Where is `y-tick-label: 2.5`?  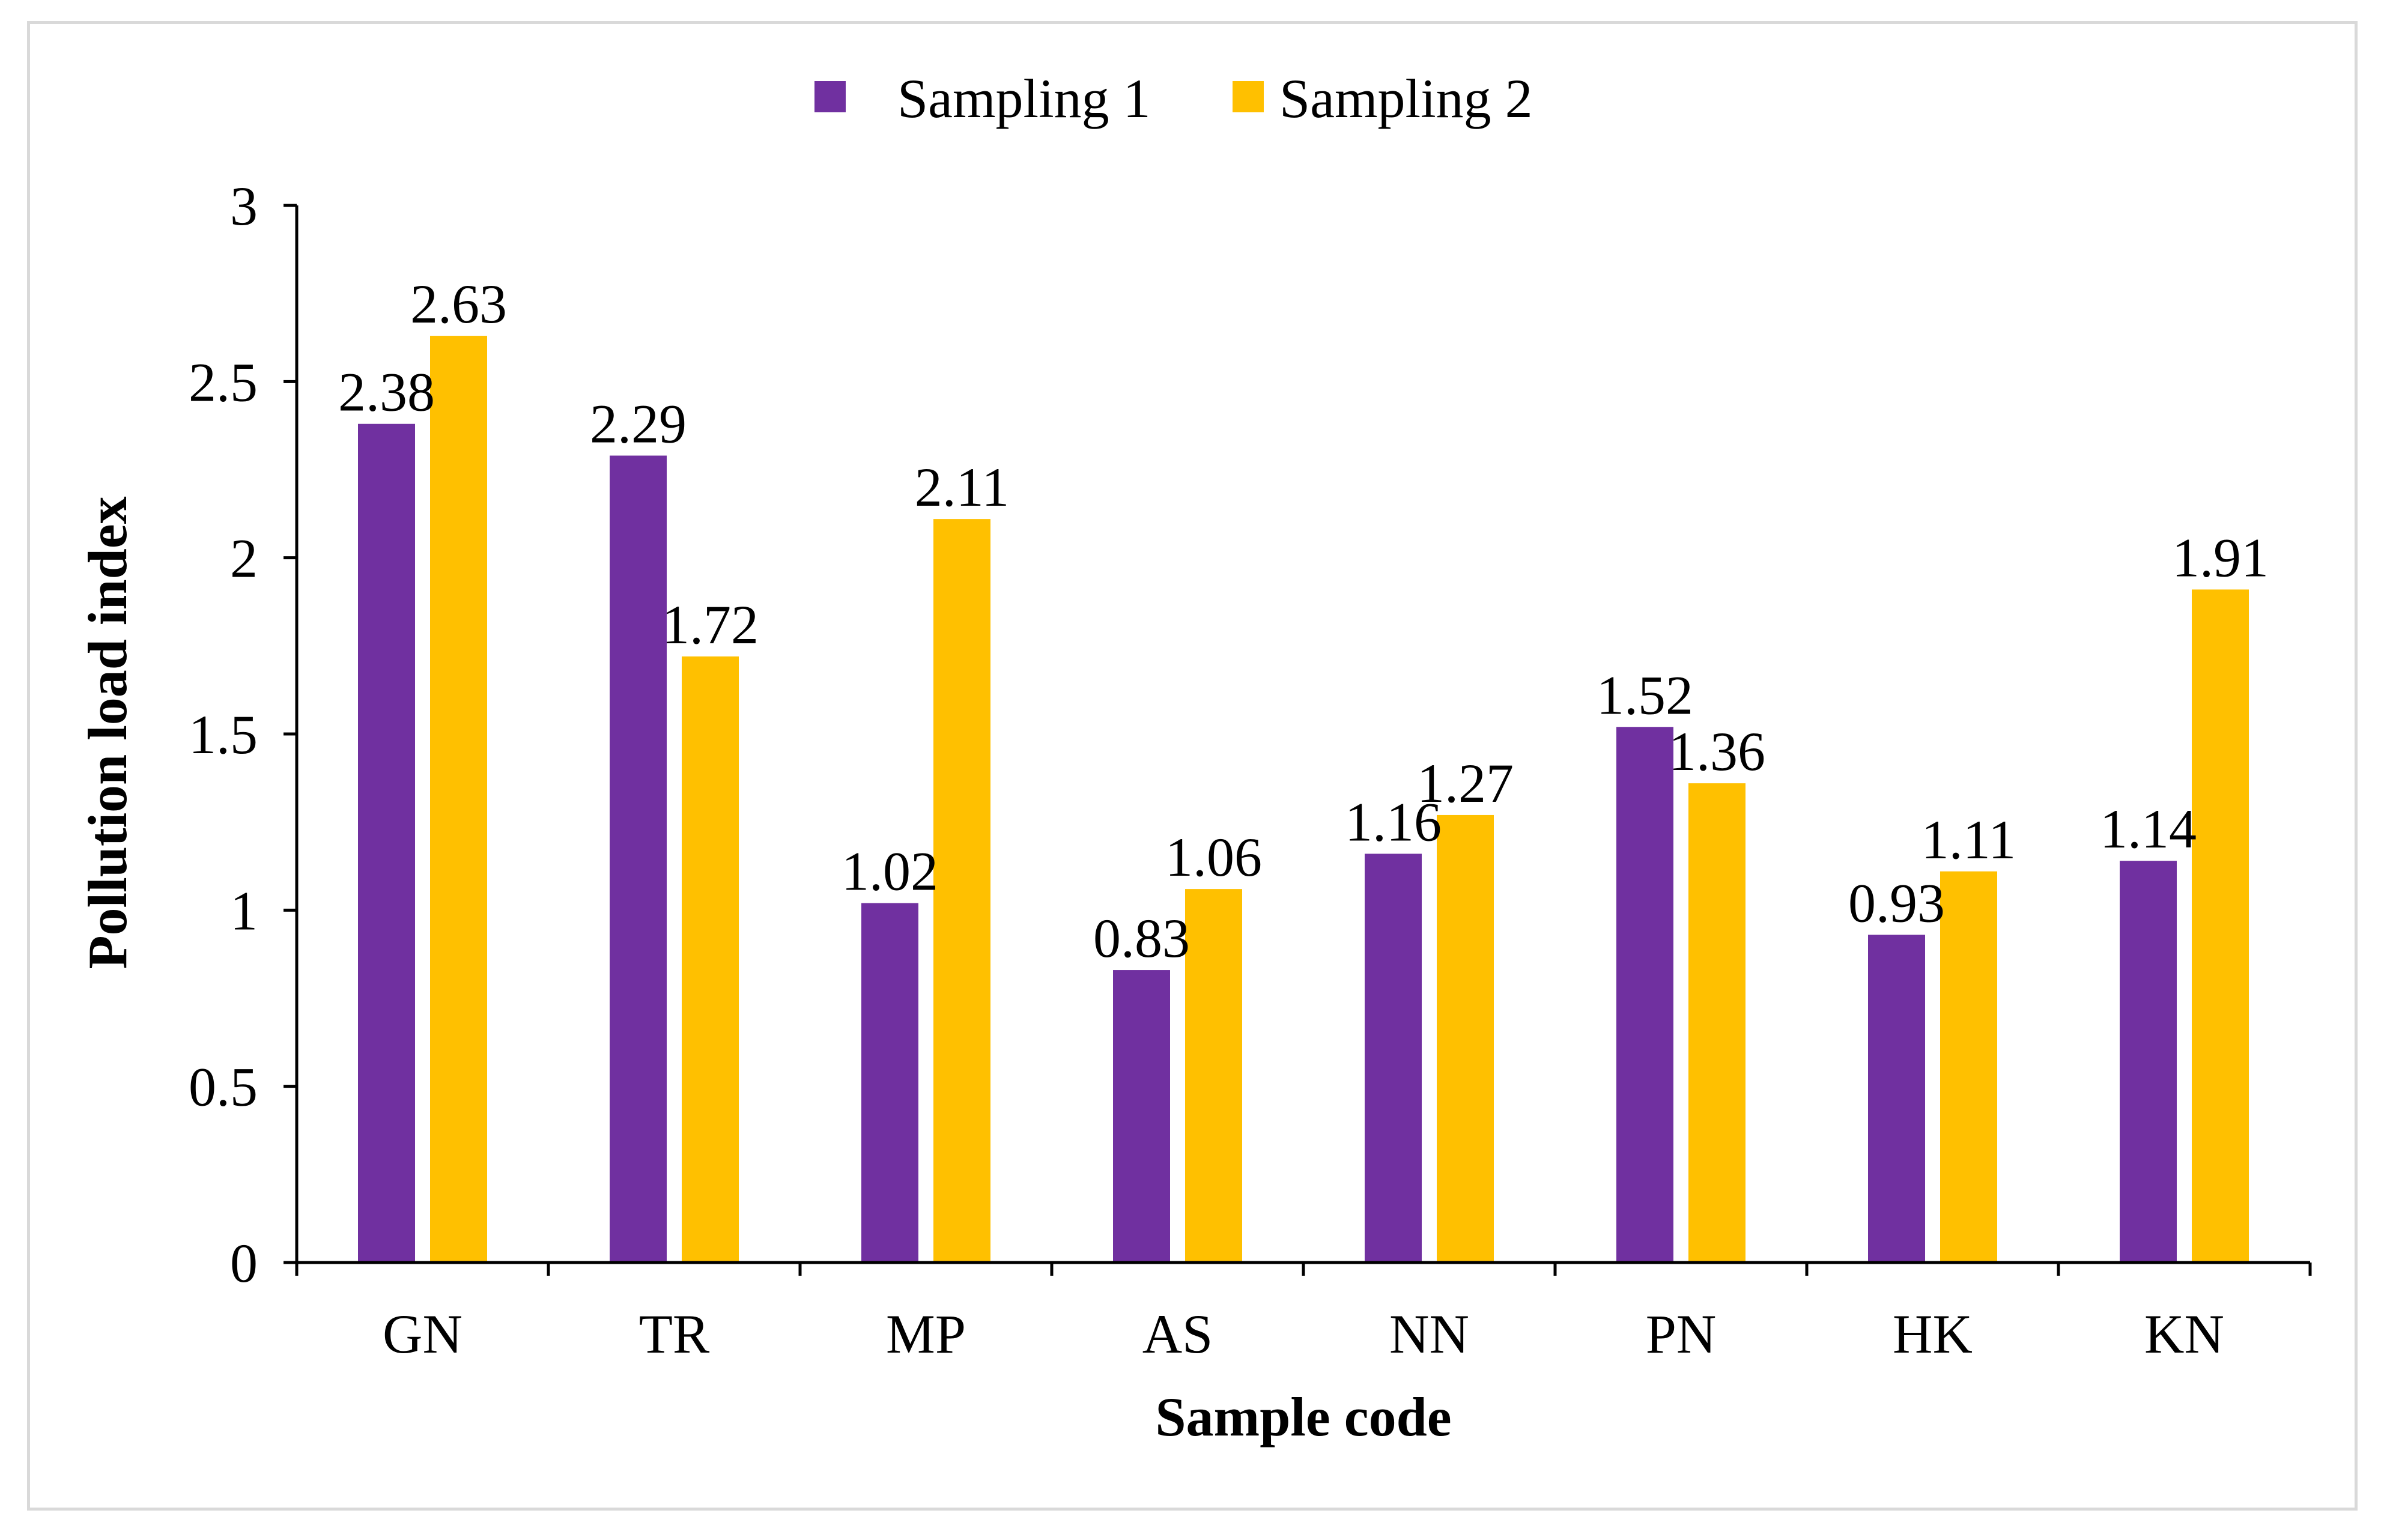 y-tick-label: 2.5 is located at coordinates (223, 382).